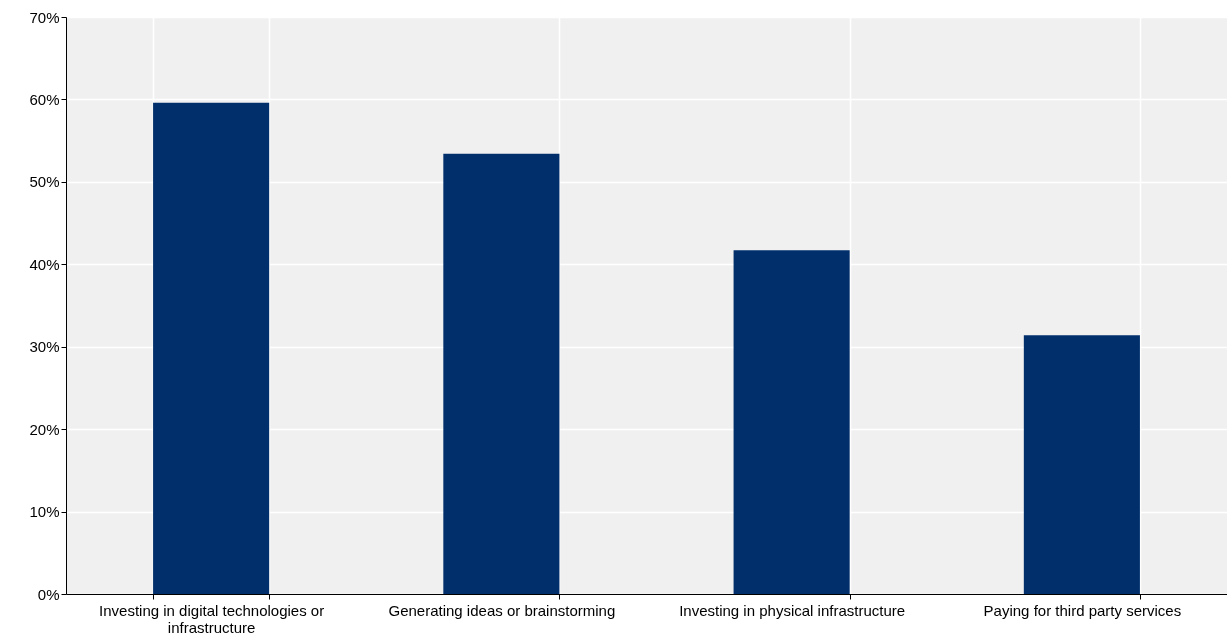  What do you see at coordinates (792, 610) in the screenshot?
I see `x-tick-label: Investing in physical infrastructure` at bounding box center [792, 610].